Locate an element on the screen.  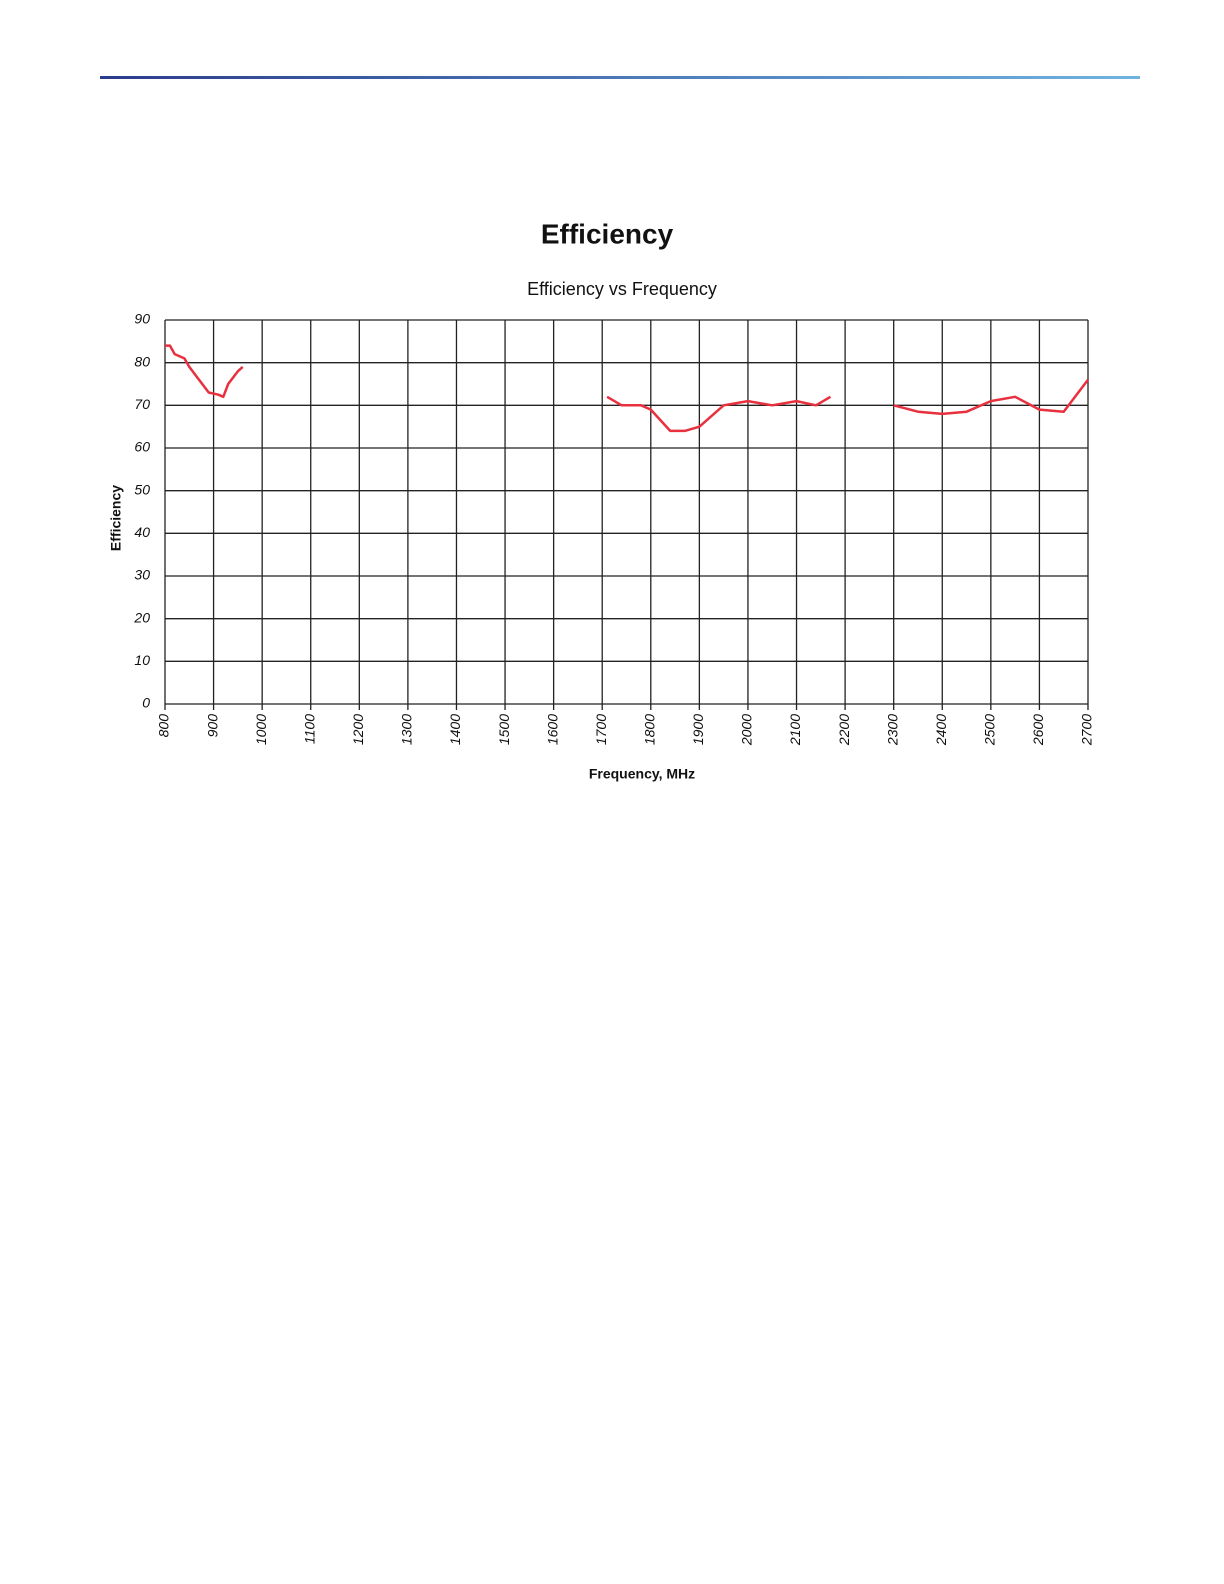
x-tick-label: 800 is located at coordinates (164, 726).